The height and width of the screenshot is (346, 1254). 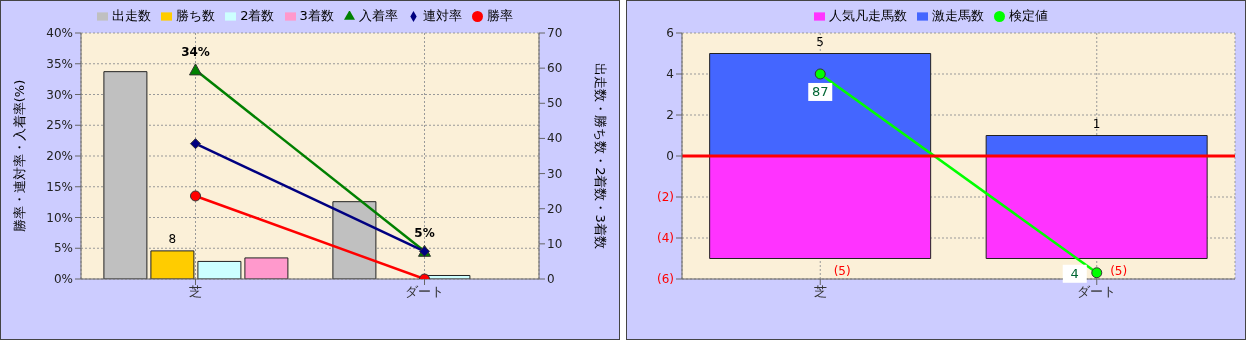 I want to click on data-label: 5%, so click(x=424, y=233).